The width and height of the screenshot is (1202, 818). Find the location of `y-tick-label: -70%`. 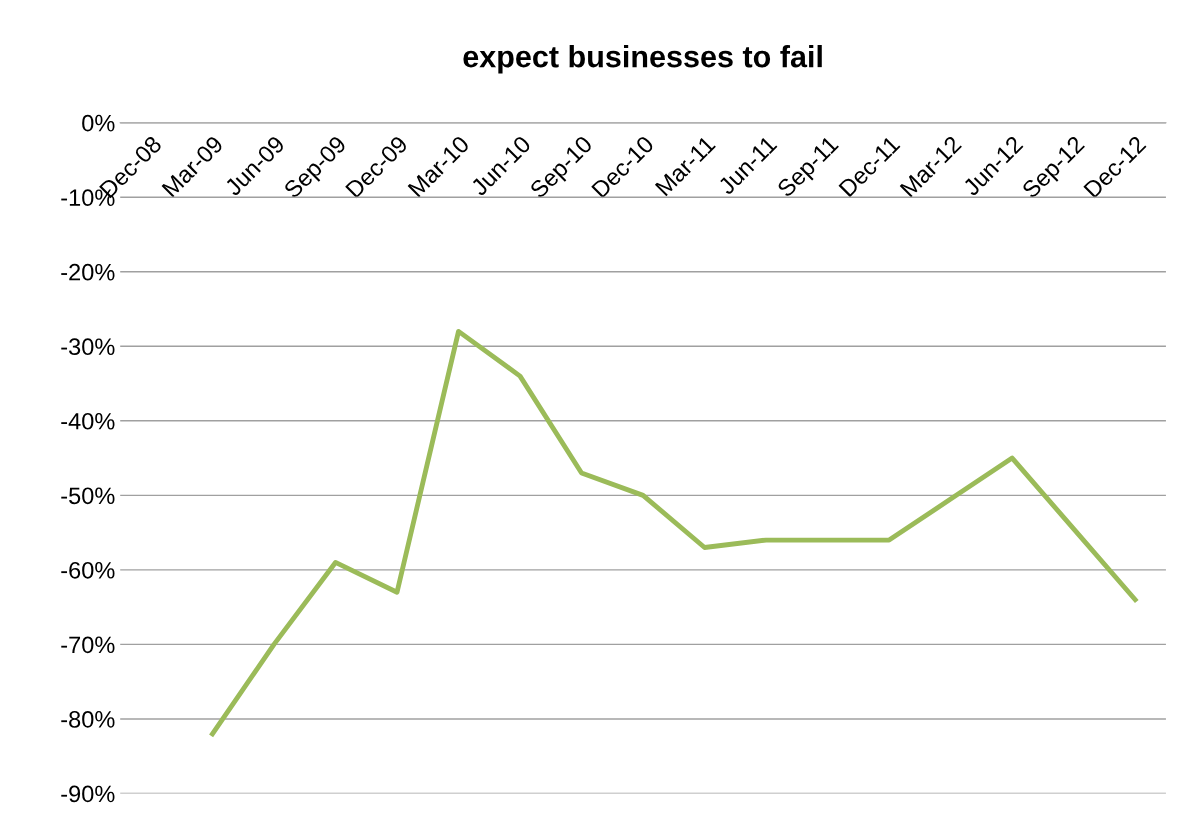

y-tick-label: -70% is located at coordinates (88, 645).